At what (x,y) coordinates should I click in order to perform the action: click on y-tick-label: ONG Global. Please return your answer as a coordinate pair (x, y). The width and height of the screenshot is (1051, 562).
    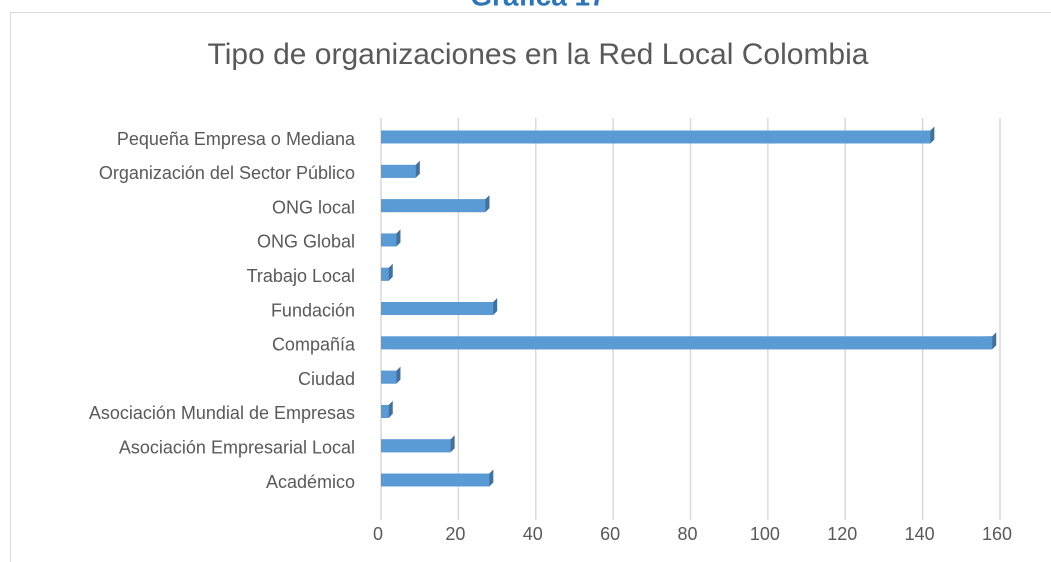
    Looking at the image, I should click on (306, 242).